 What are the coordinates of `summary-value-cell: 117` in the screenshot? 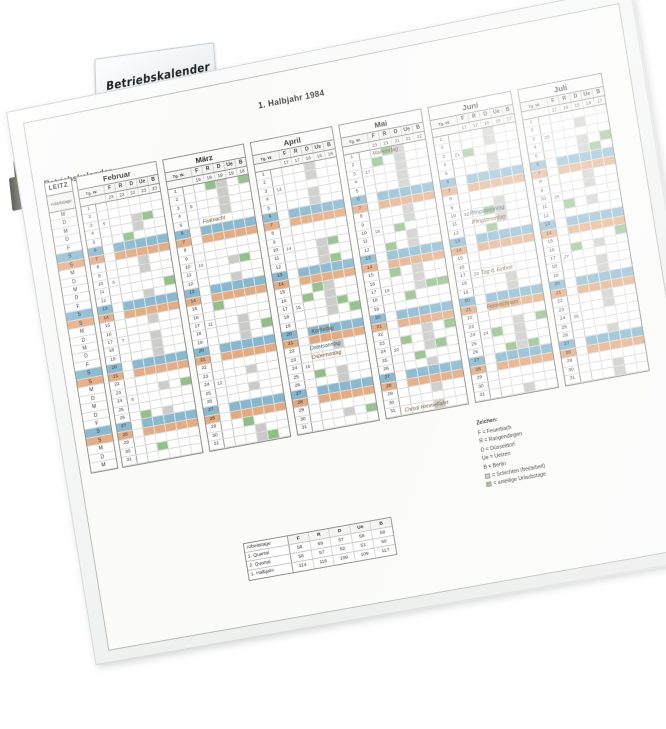 It's located at (385, 551).